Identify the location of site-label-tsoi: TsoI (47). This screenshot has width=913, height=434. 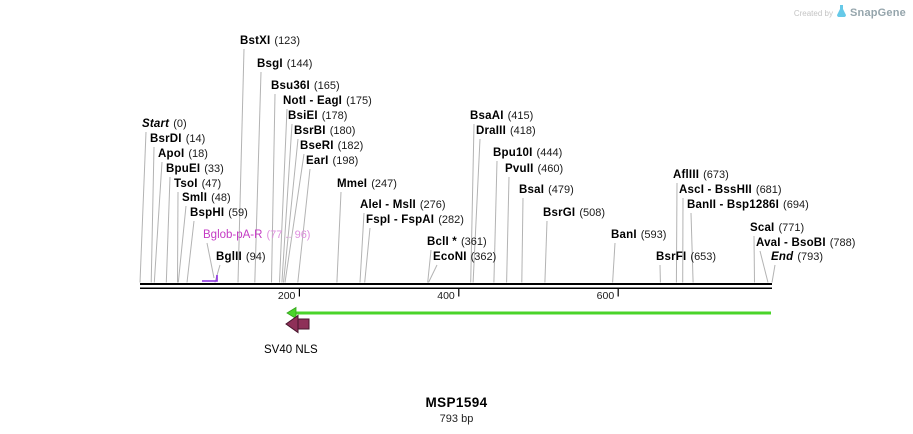
(197, 184).